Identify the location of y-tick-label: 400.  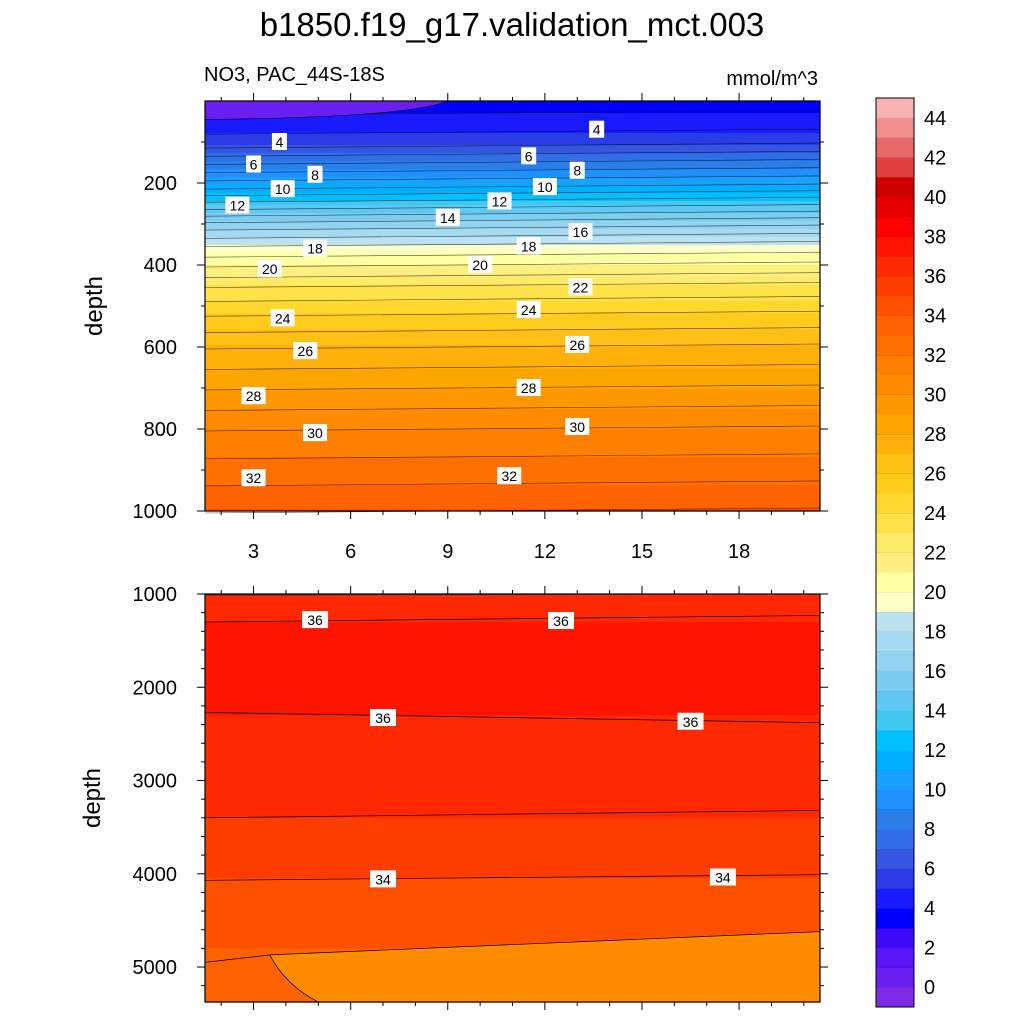
(160, 266).